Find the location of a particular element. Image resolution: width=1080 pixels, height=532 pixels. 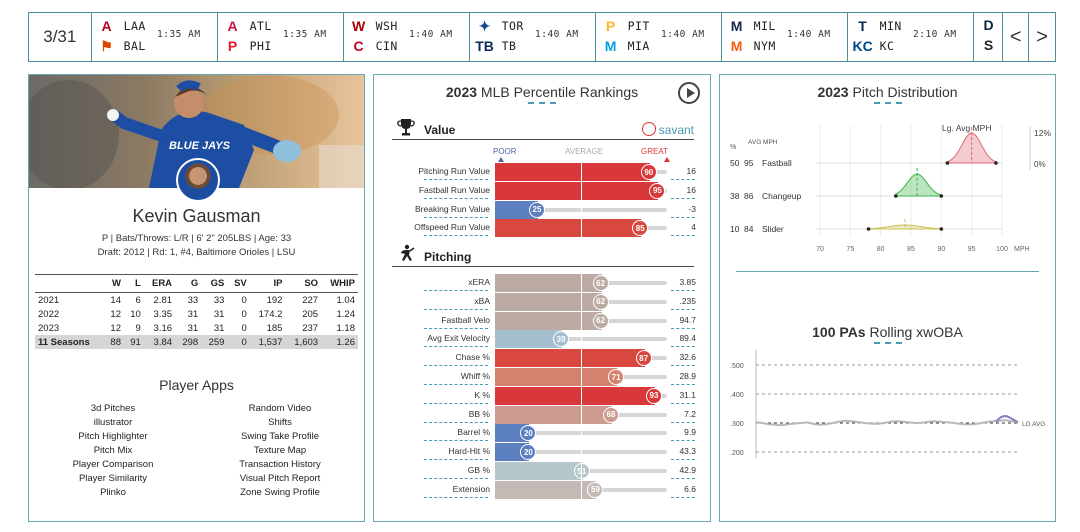

metric-label: K % is located at coordinates (482, 394).